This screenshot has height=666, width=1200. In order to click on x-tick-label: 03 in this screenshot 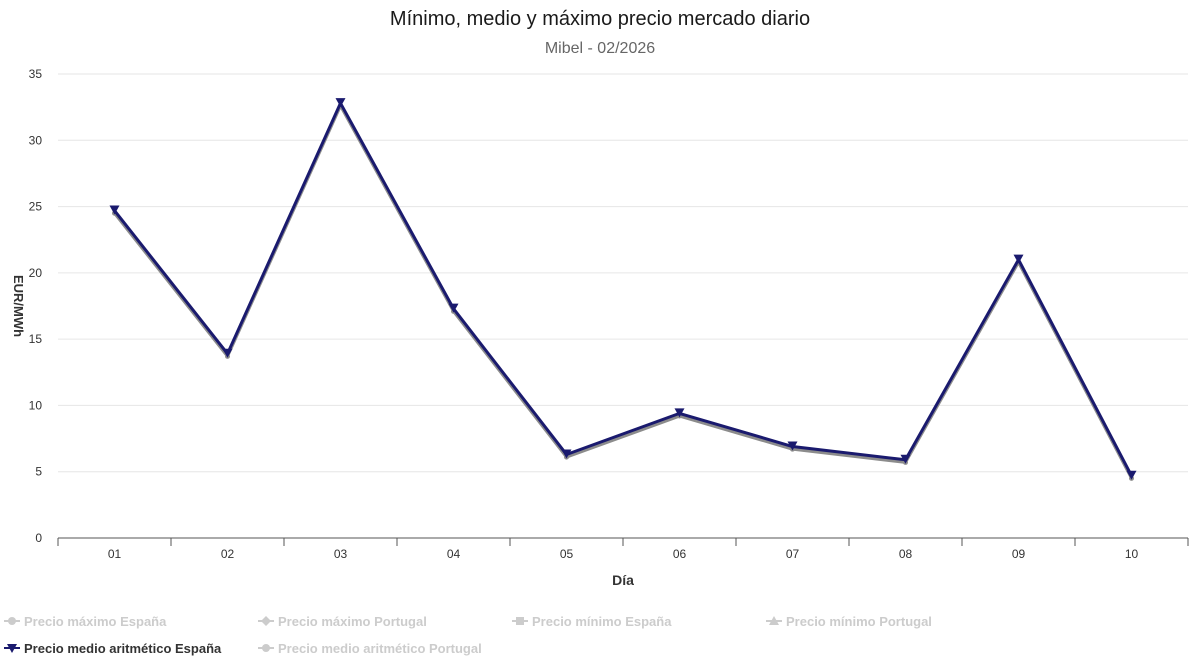, I will do `click(341, 554)`.